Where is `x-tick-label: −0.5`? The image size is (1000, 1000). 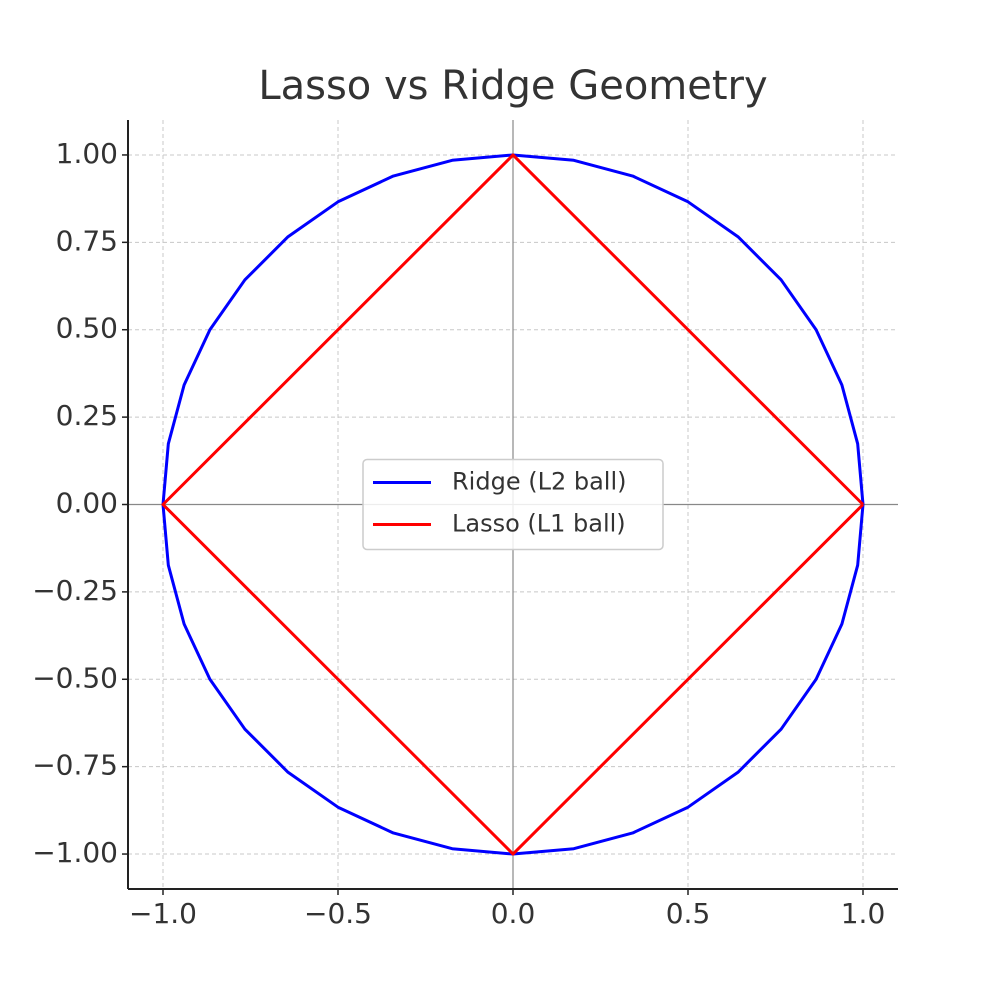 x-tick-label: −0.5 is located at coordinates (338, 913).